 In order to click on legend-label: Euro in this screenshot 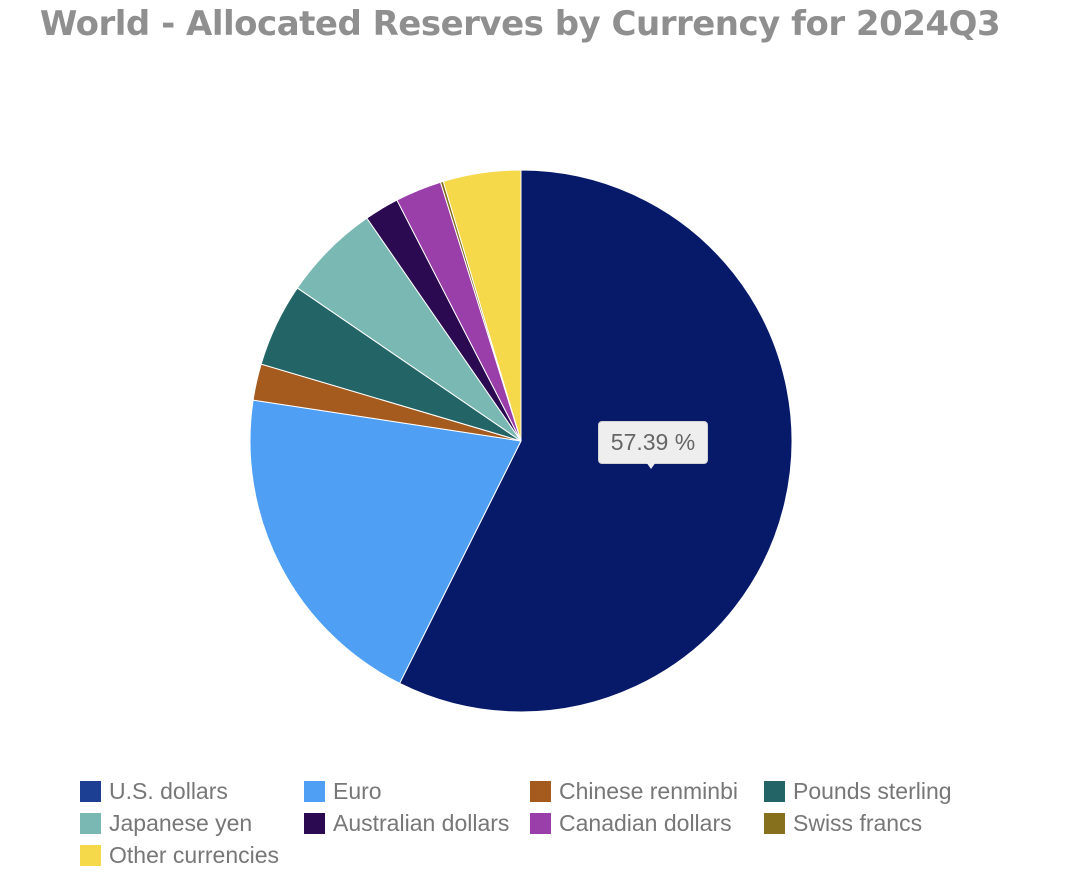, I will do `click(357, 790)`.